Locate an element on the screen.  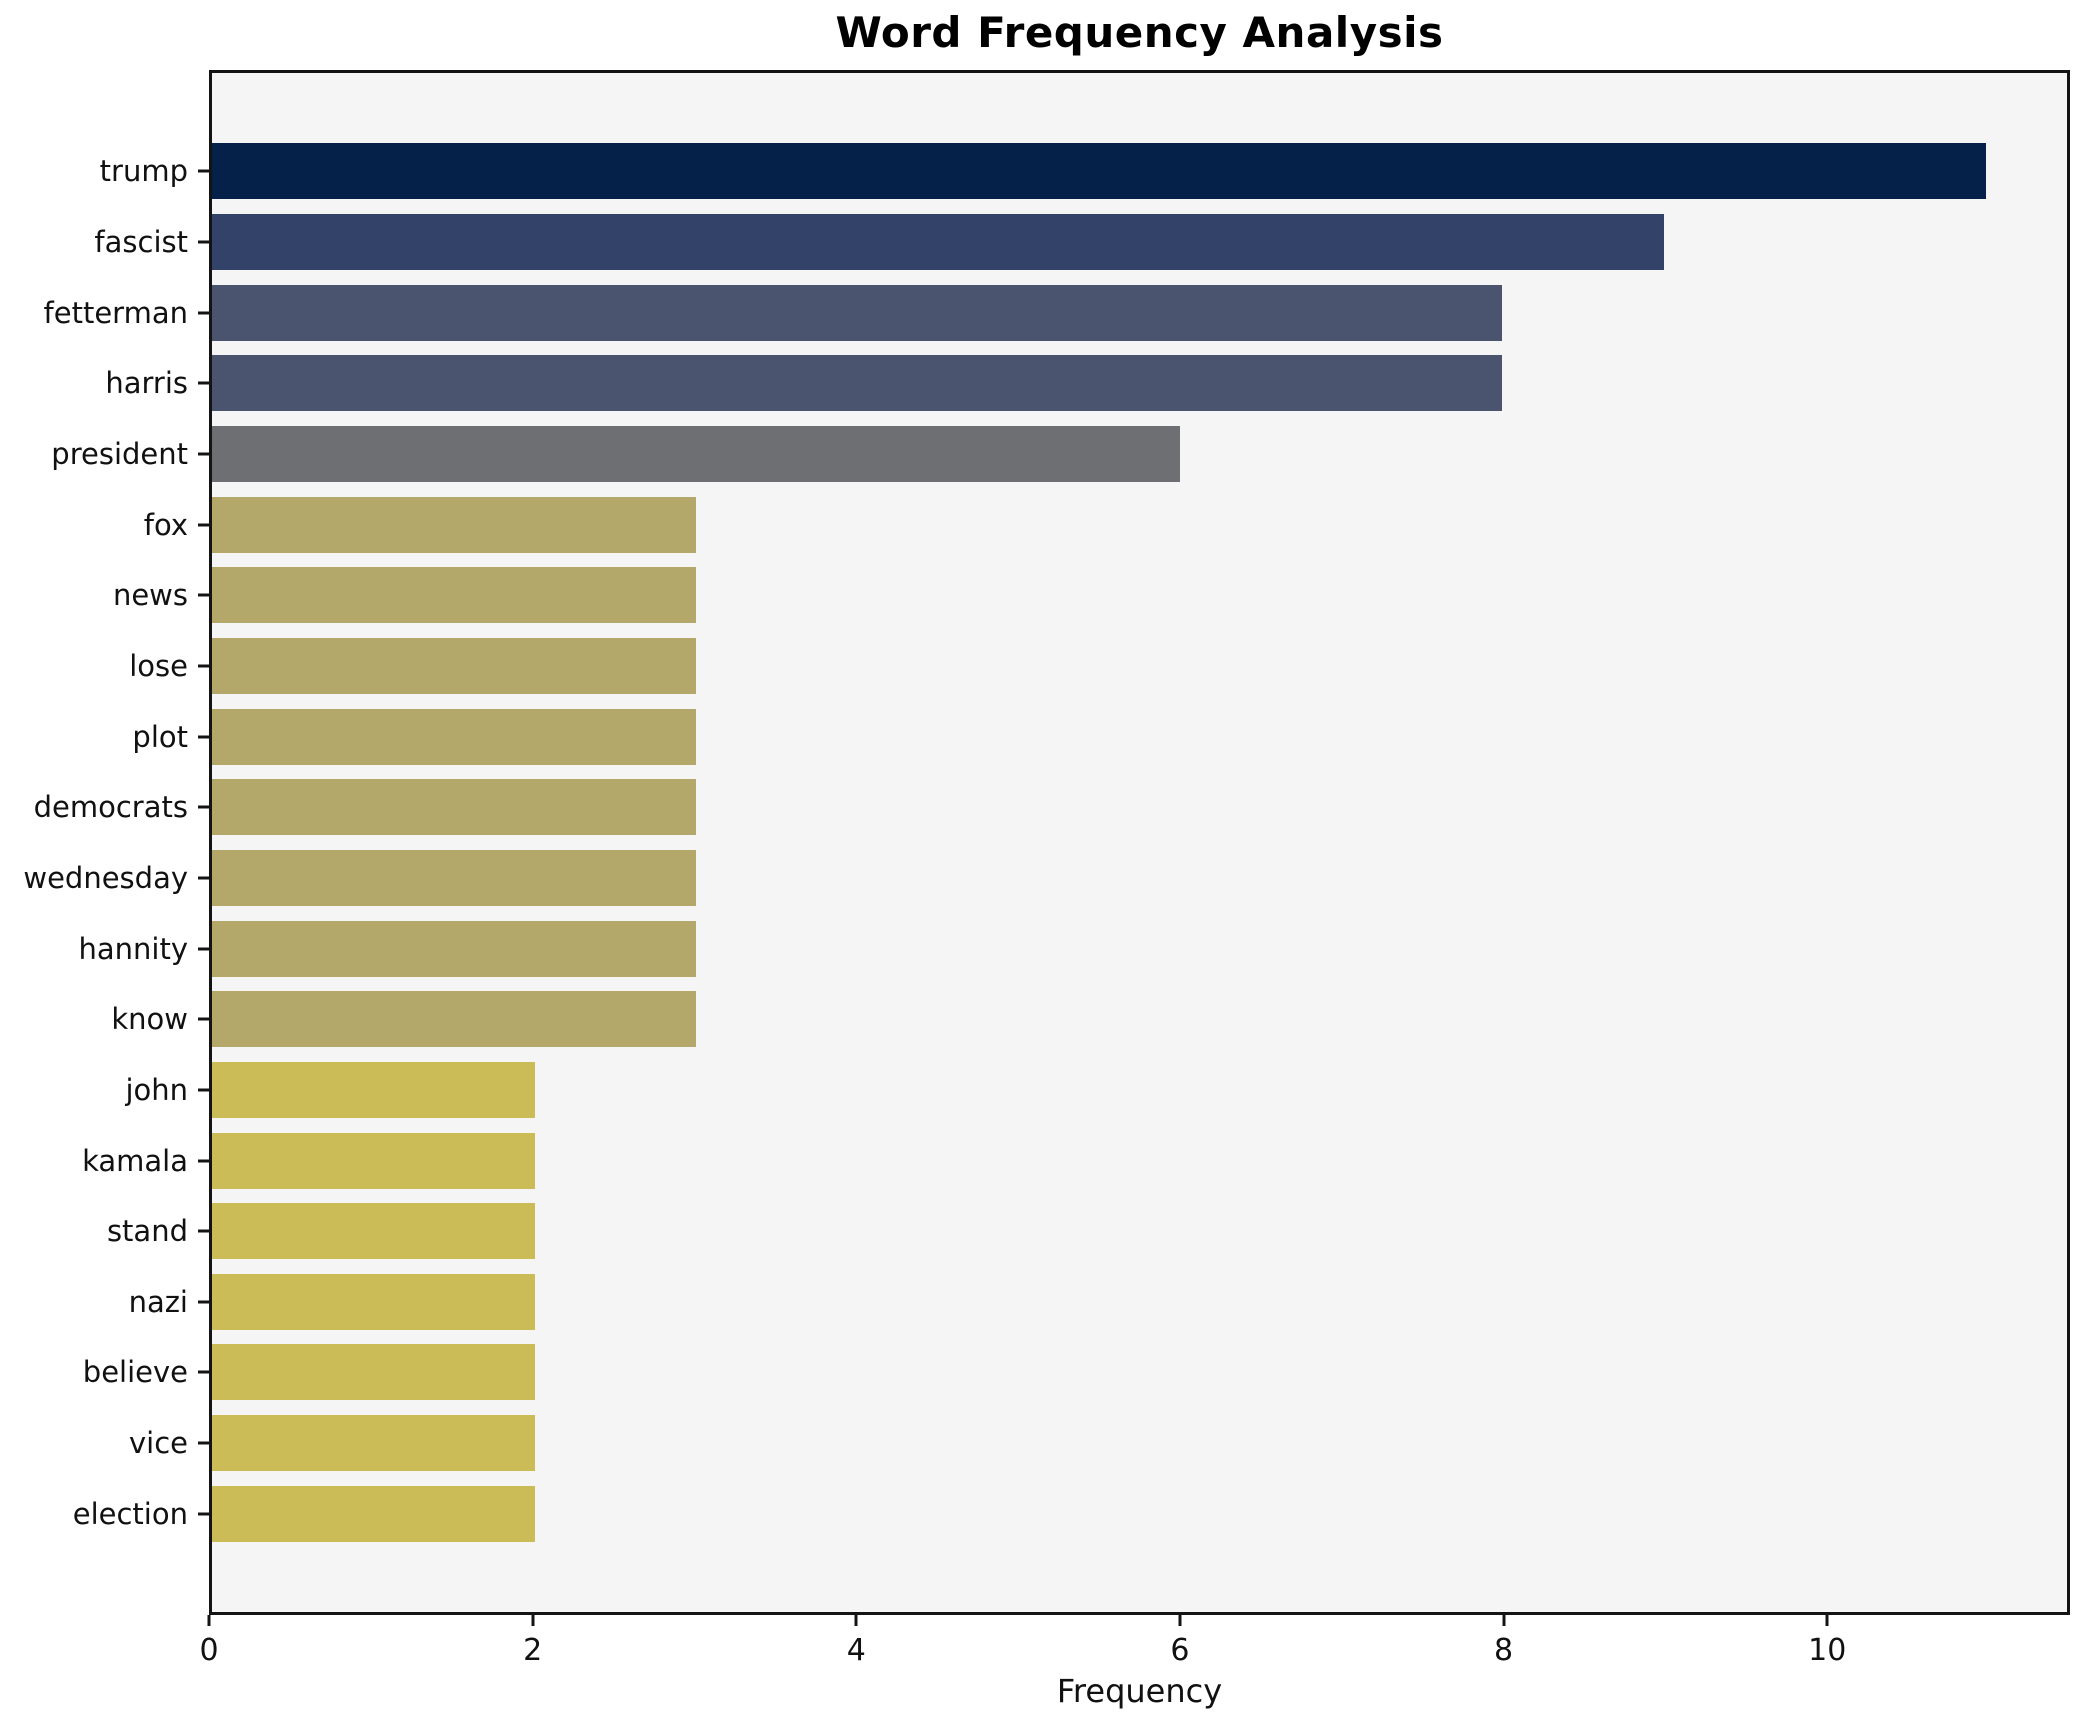
bar-row: believe is located at coordinates (1075, 1372).